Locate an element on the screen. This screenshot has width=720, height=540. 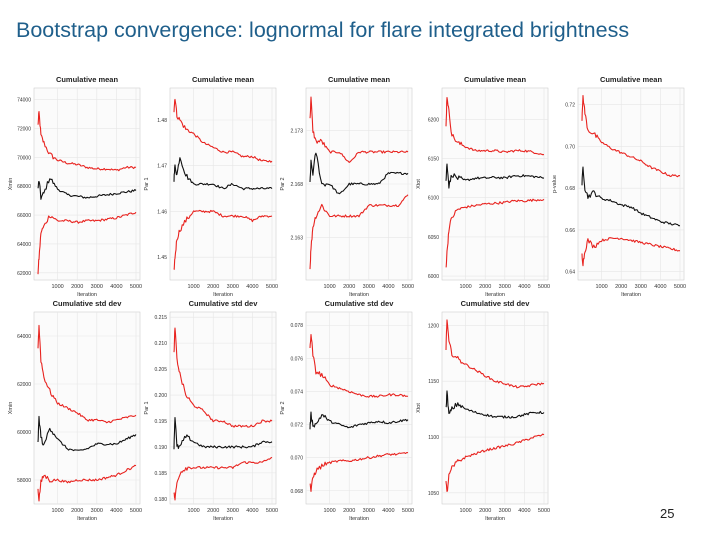
y-tick-label: 1050 is located at coordinates (433, 494).